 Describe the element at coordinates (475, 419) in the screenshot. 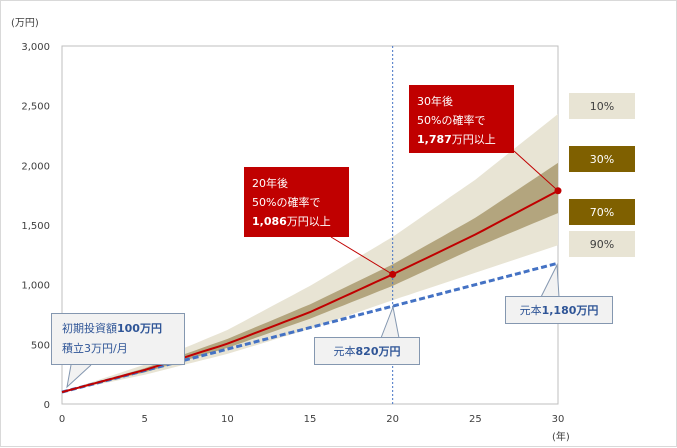

I see `x-tick-label: 25` at that location.